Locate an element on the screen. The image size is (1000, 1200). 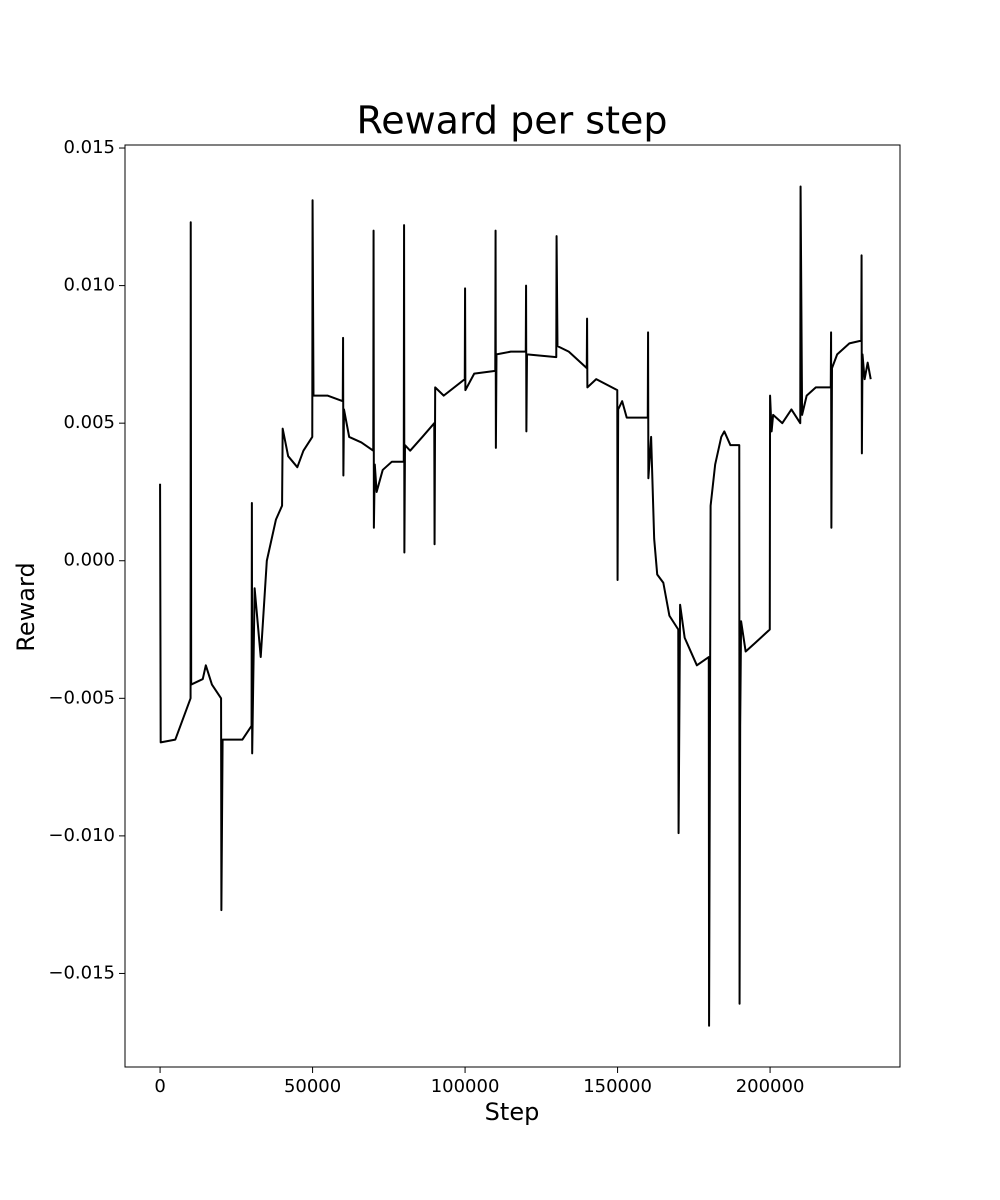
x-axis-label: Step is located at coordinates (512, 1112).